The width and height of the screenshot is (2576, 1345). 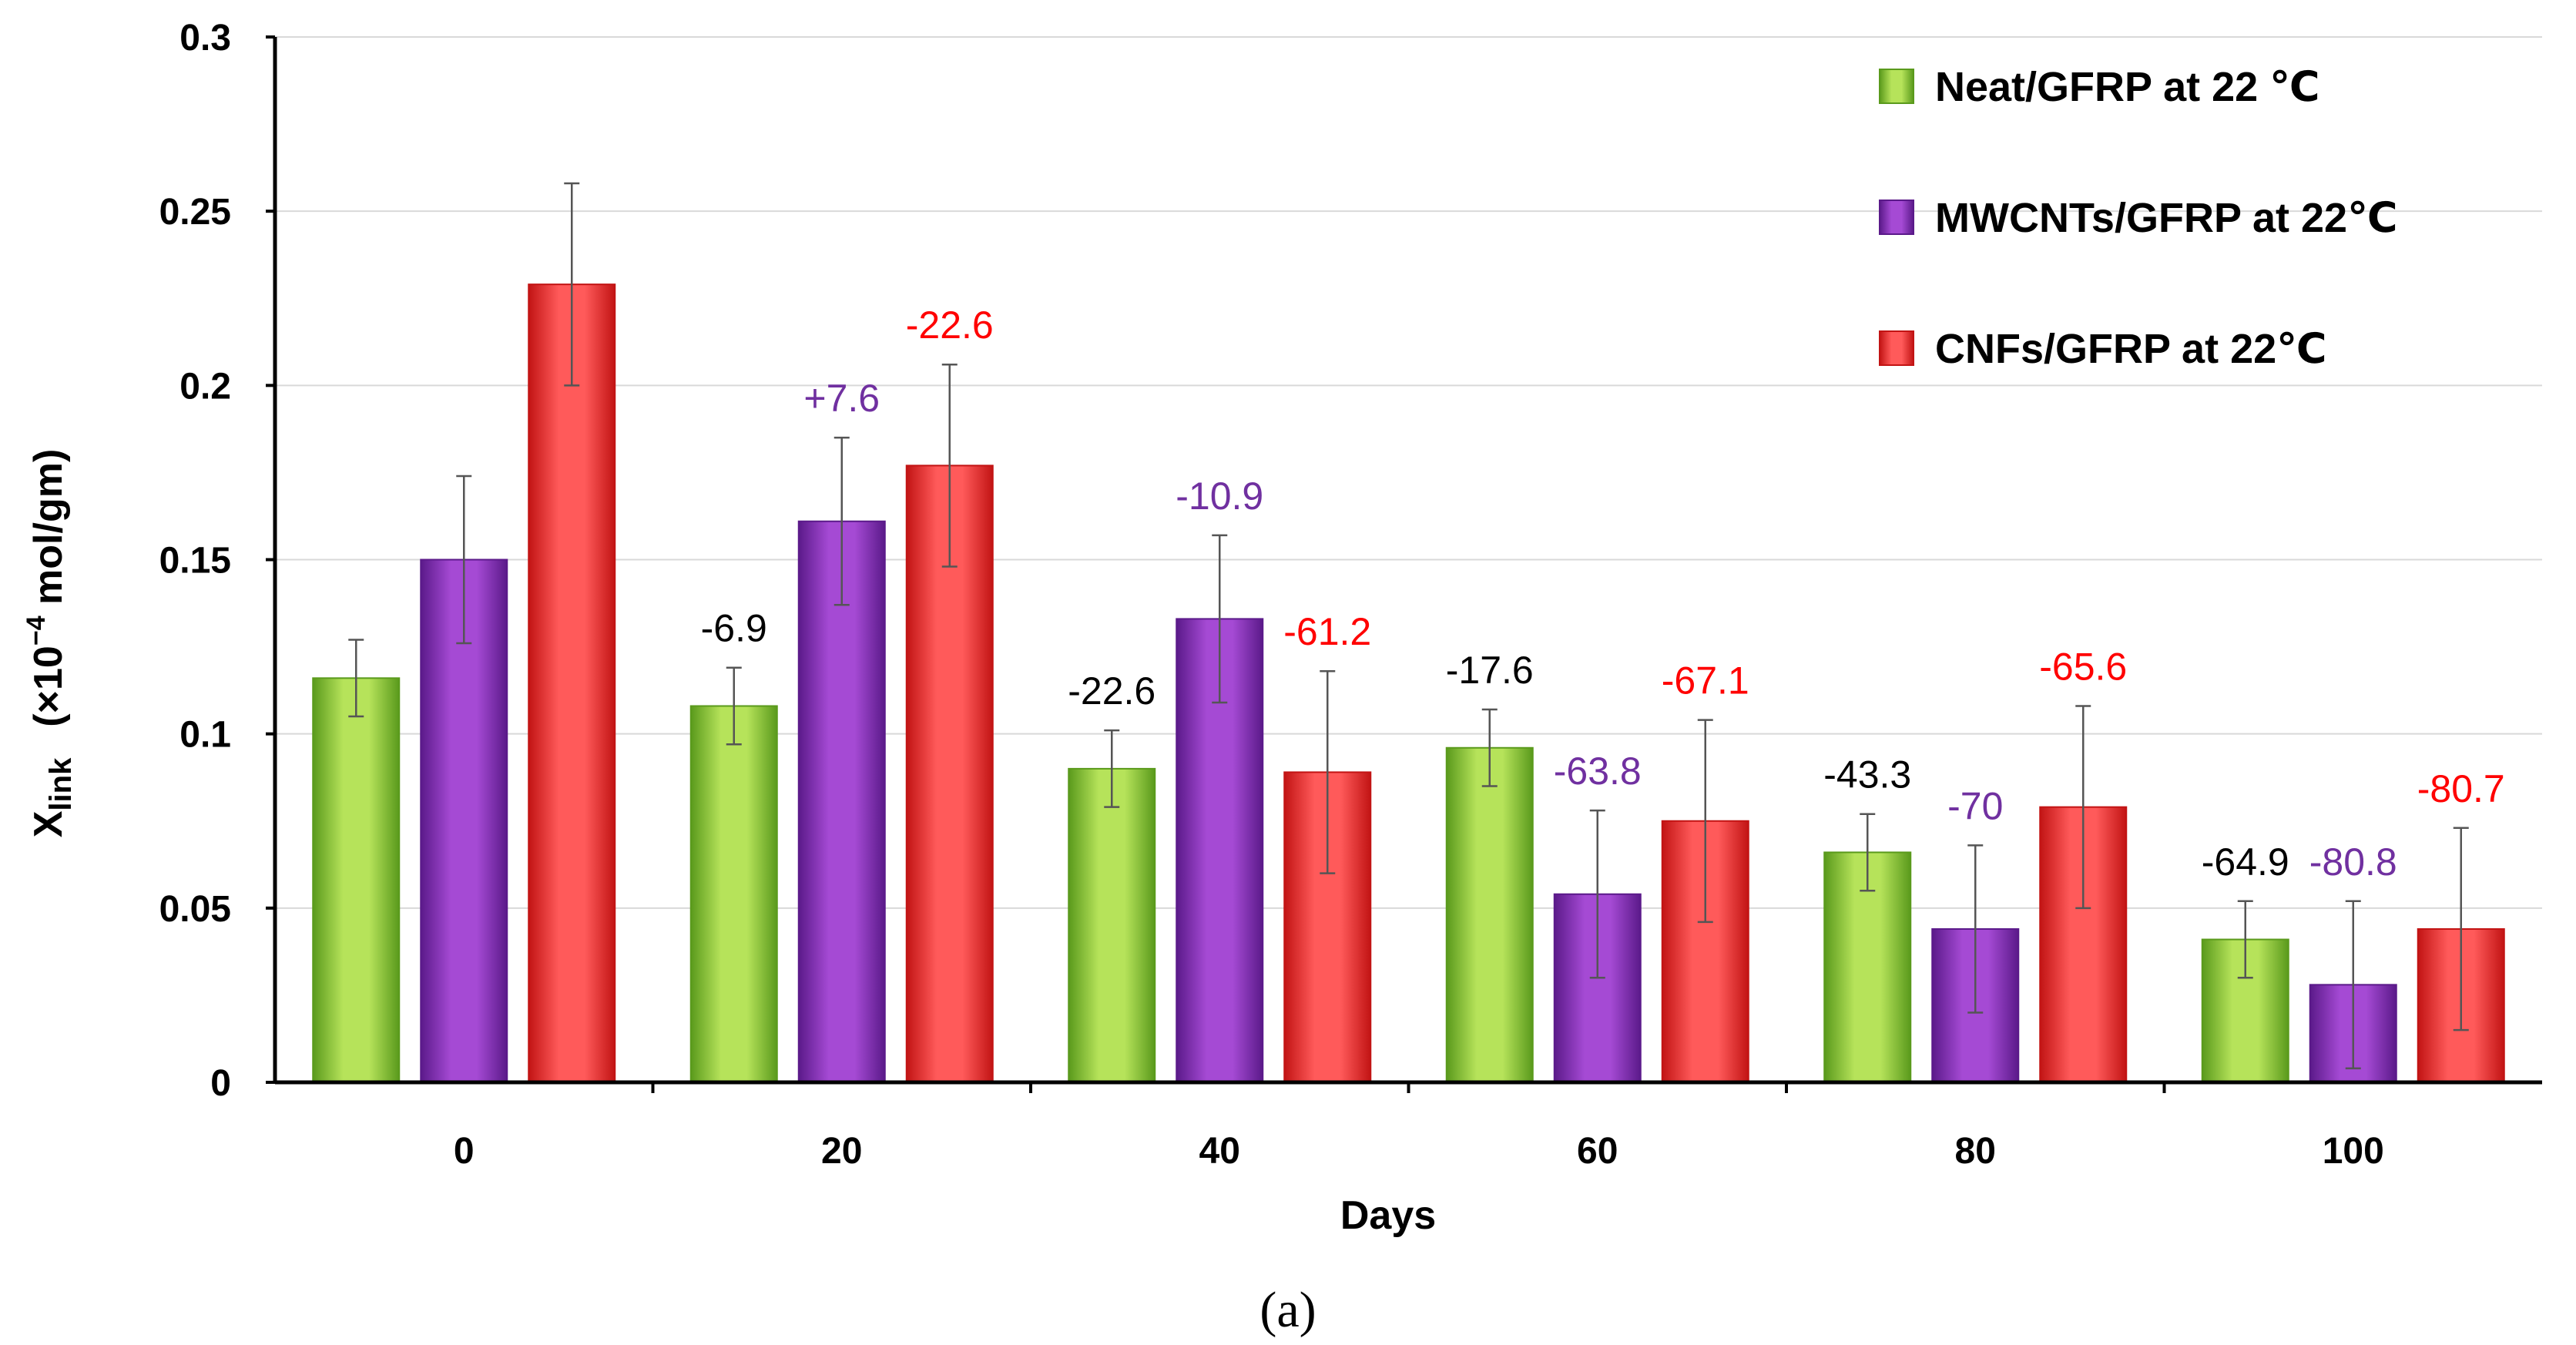 I want to click on x-axis-label: Days, so click(x=1388, y=1216).